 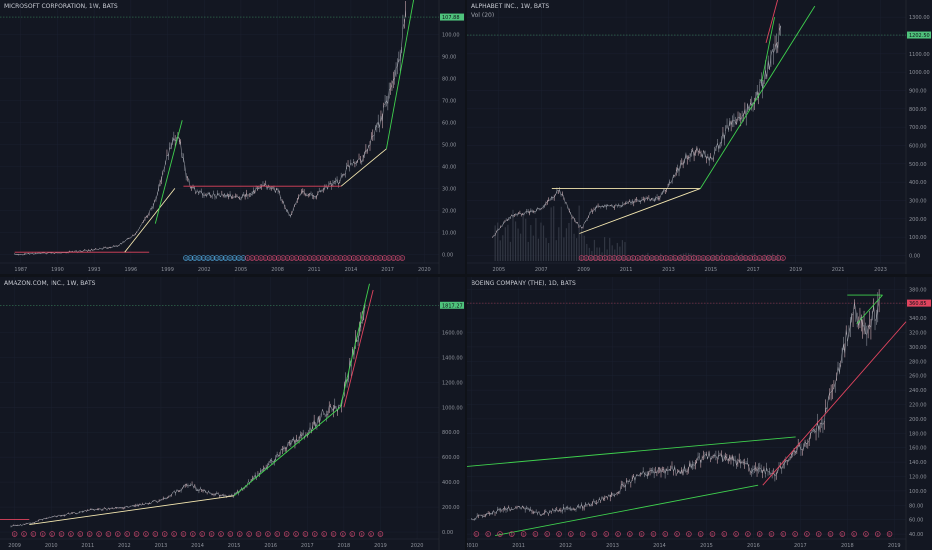 What do you see at coordinates (753, 546) in the screenshot?
I see `x-tick-label: 2016` at bounding box center [753, 546].